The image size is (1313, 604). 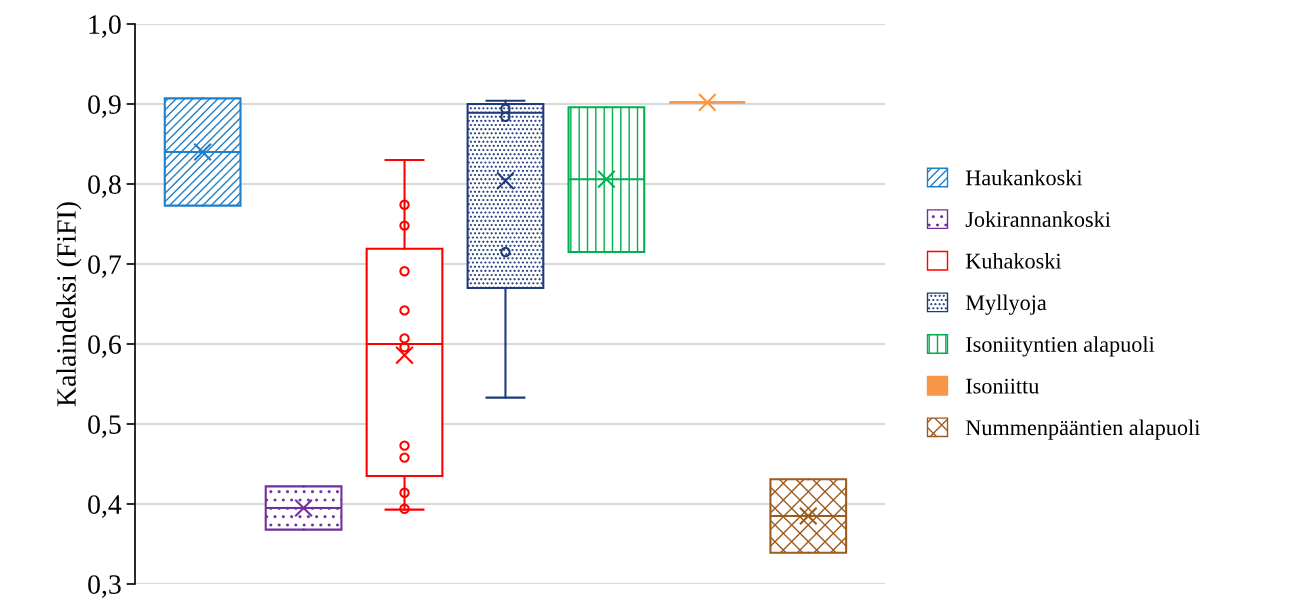 What do you see at coordinates (1060, 346) in the screenshot?
I see `legend-label: Isoniityntien alapuoli` at bounding box center [1060, 346].